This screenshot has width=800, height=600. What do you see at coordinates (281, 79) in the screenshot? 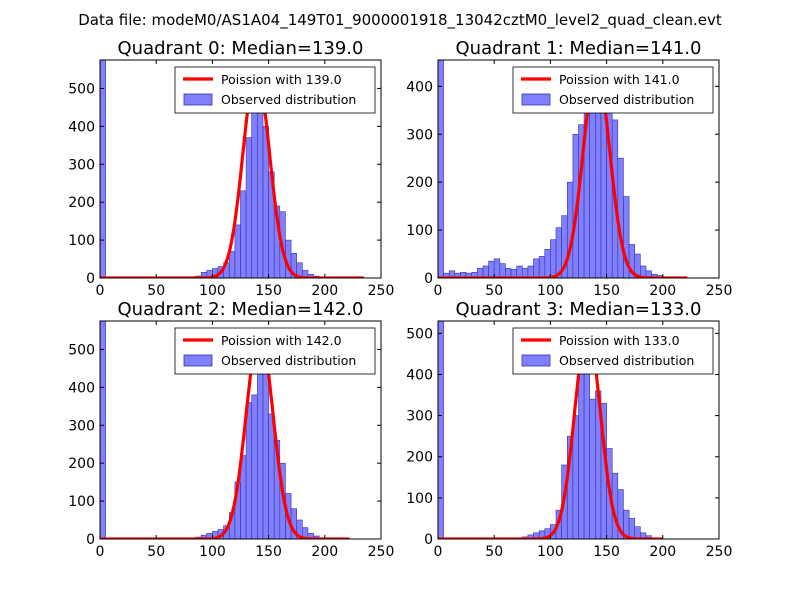
I see `legend-label-poisson: Poission with 139.0` at bounding box center [281, 79].